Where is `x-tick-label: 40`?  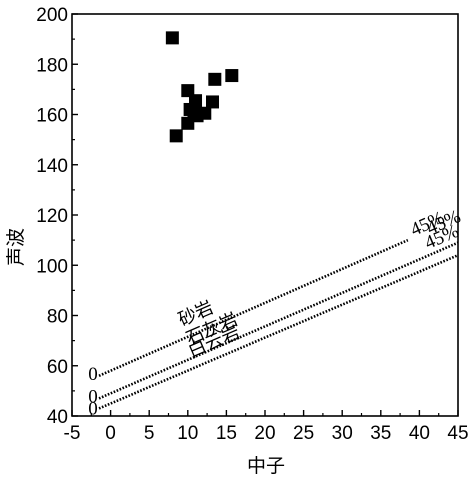 x-tick-label: 40 is located at coordinates (419, 433).